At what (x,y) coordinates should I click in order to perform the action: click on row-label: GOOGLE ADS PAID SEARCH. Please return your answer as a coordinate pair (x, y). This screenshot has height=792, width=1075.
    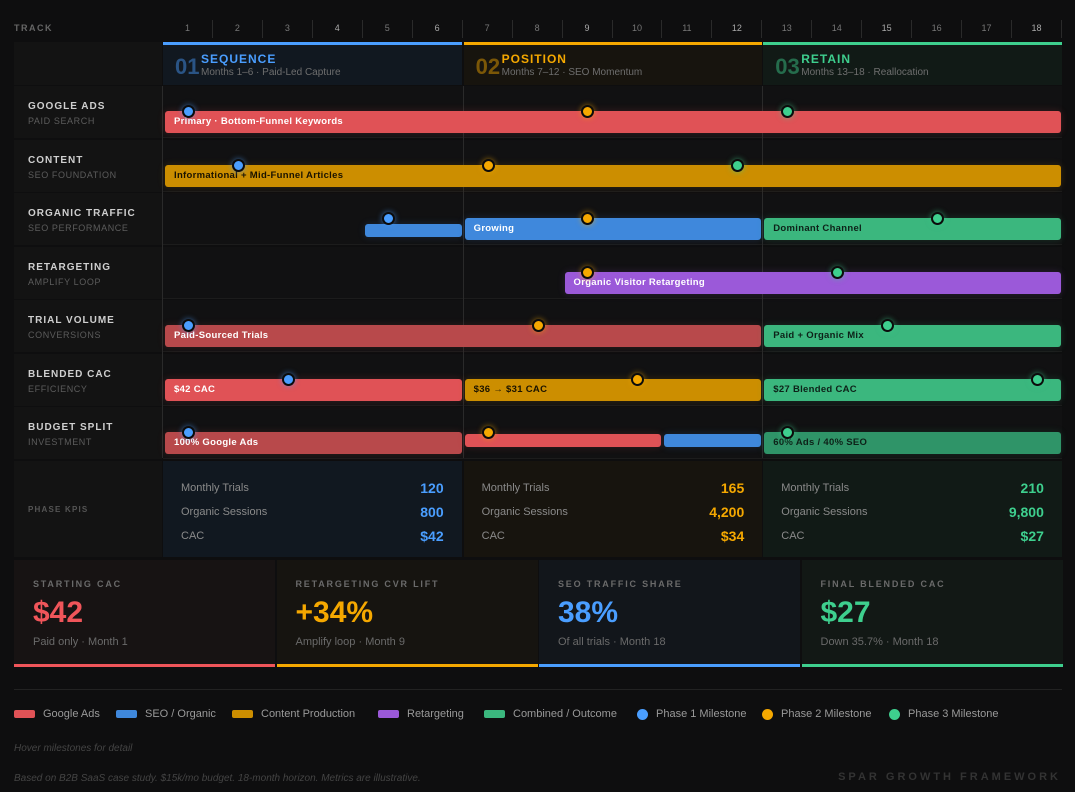
    Looking at the image, I should click on (88, 112).